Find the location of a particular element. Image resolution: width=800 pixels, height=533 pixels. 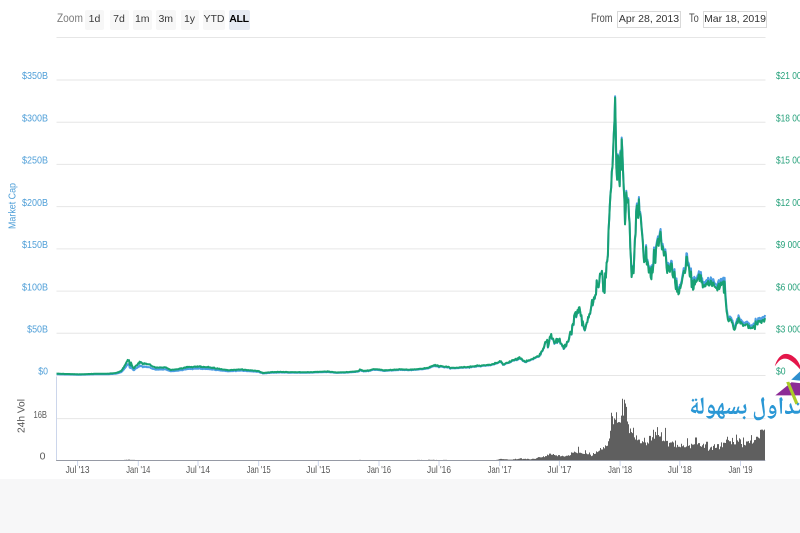

svg-text: Jul '18 is located at coordinates (680, 470).